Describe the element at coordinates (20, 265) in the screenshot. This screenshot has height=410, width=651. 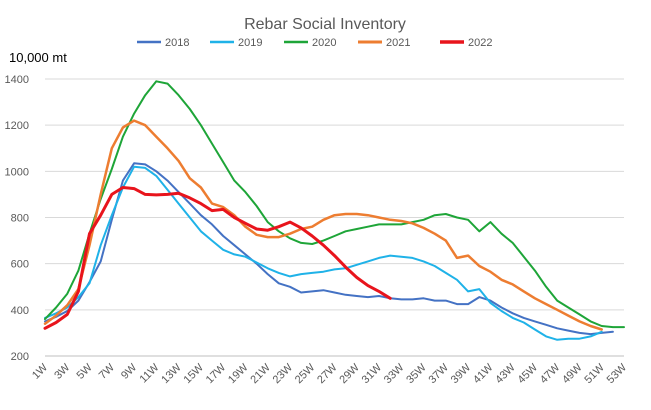
I see `y-tick-label: 600` at that location.